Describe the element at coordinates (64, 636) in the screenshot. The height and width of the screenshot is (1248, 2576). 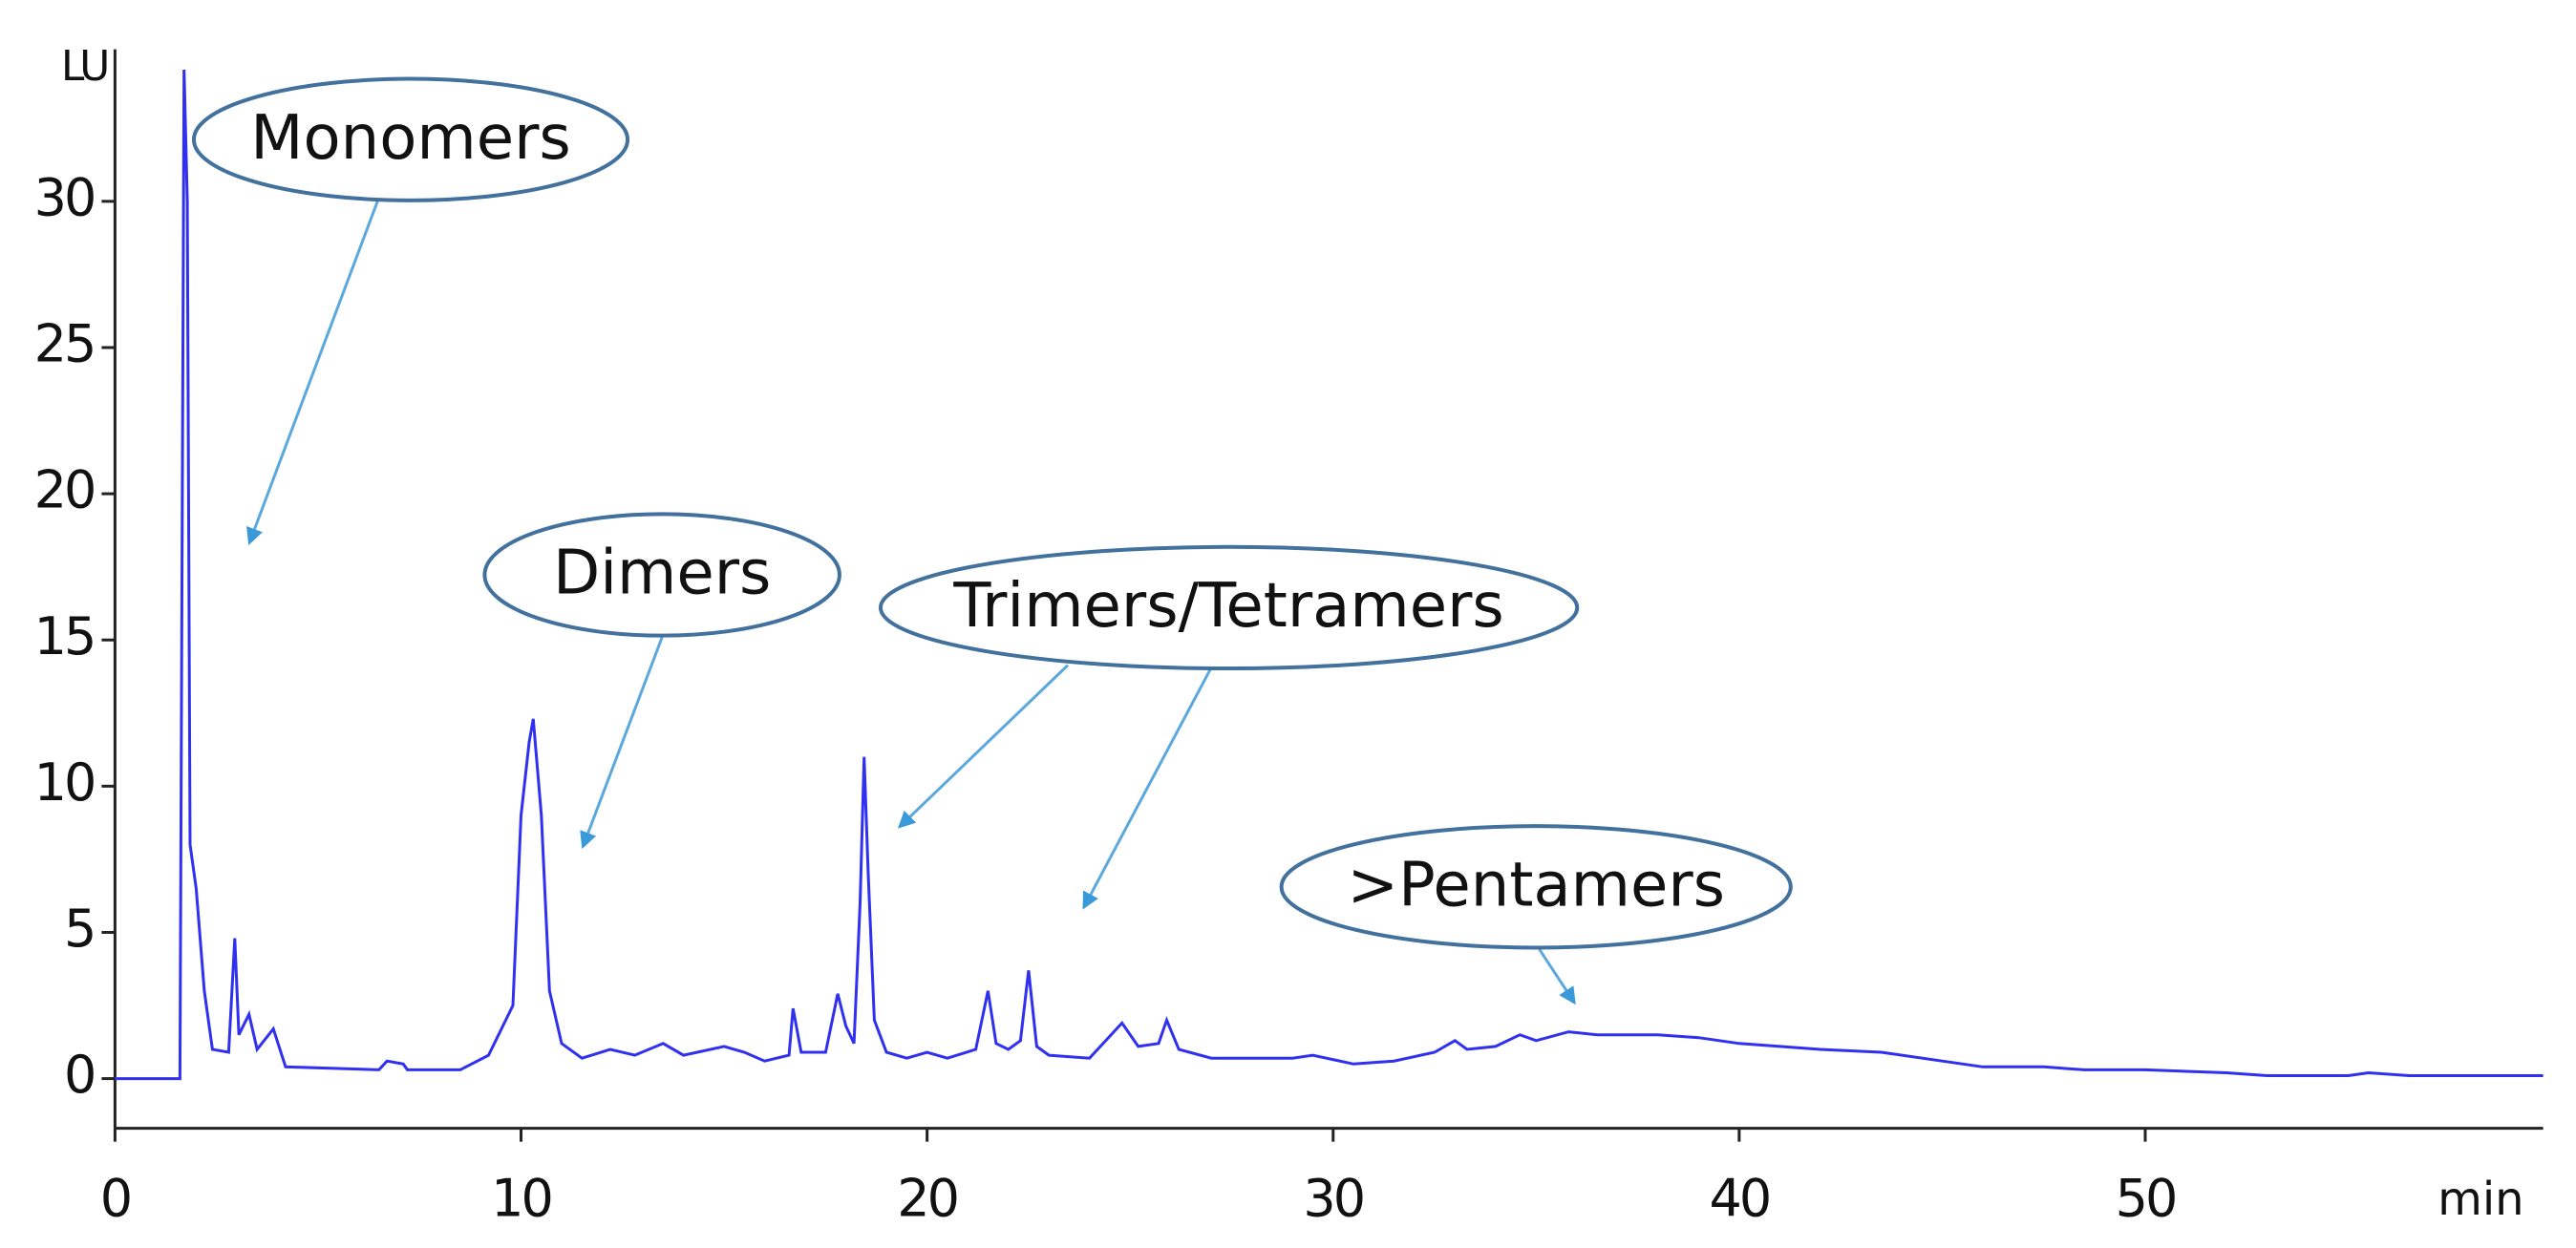
I see `y-tick-label: 15` at that location.